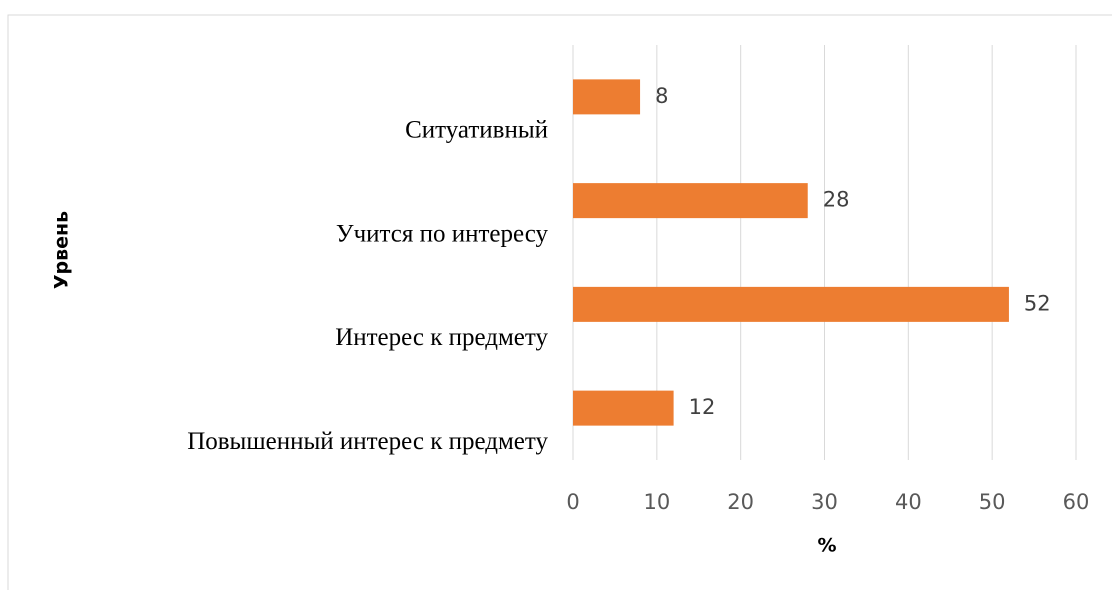 This screenshot has width=1112, height=590. I want to click on x-tick-label: 40, so click(908, 502).